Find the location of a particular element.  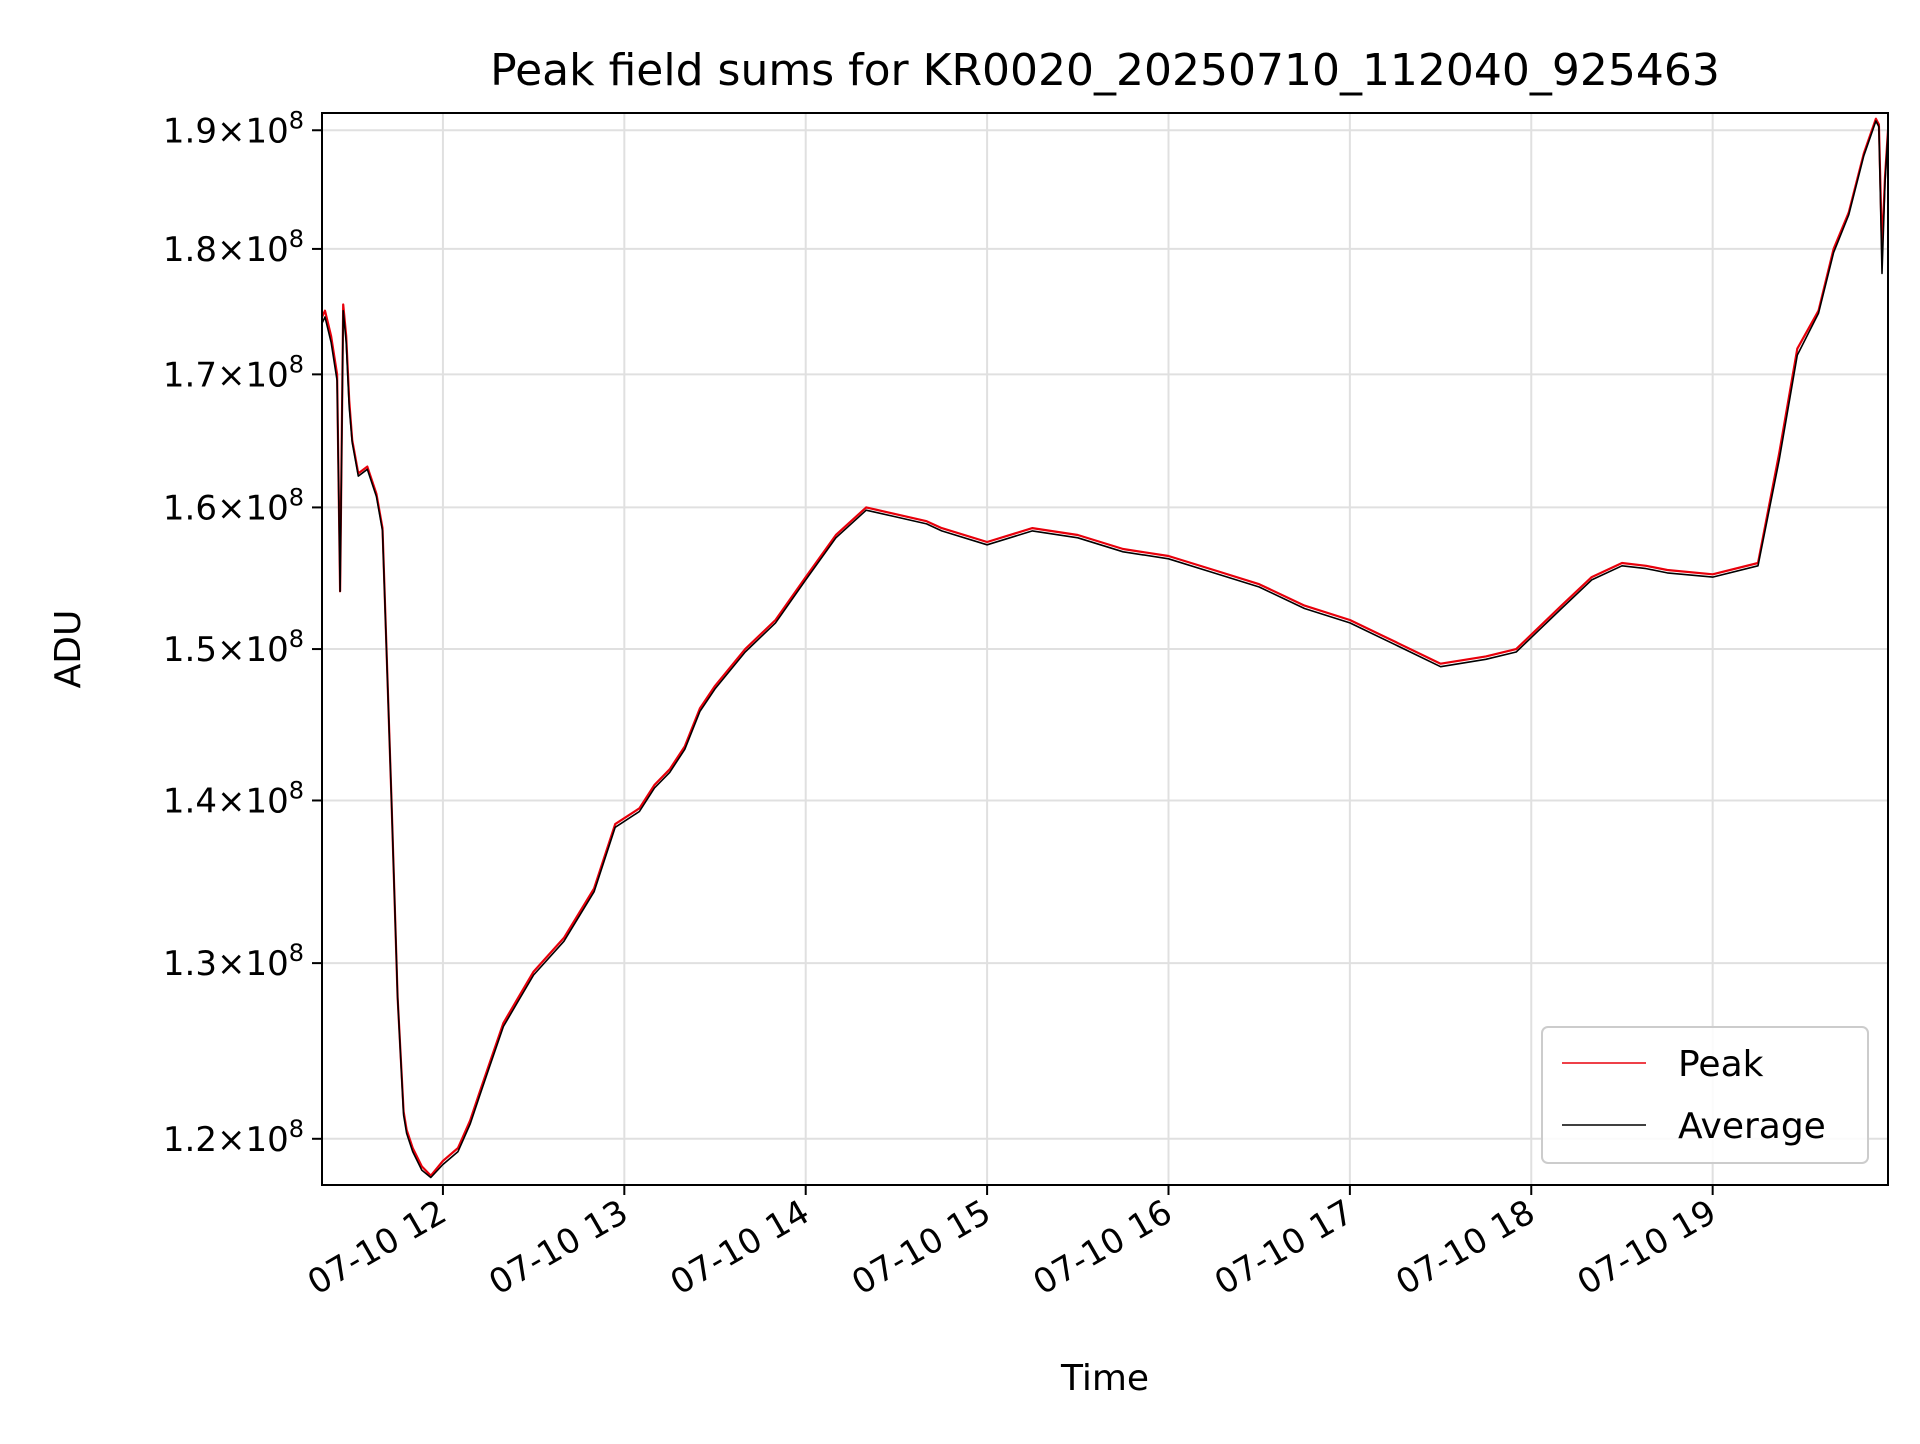

x-tick-label: 07-10 18 is located at coordinates (1465, 1247).